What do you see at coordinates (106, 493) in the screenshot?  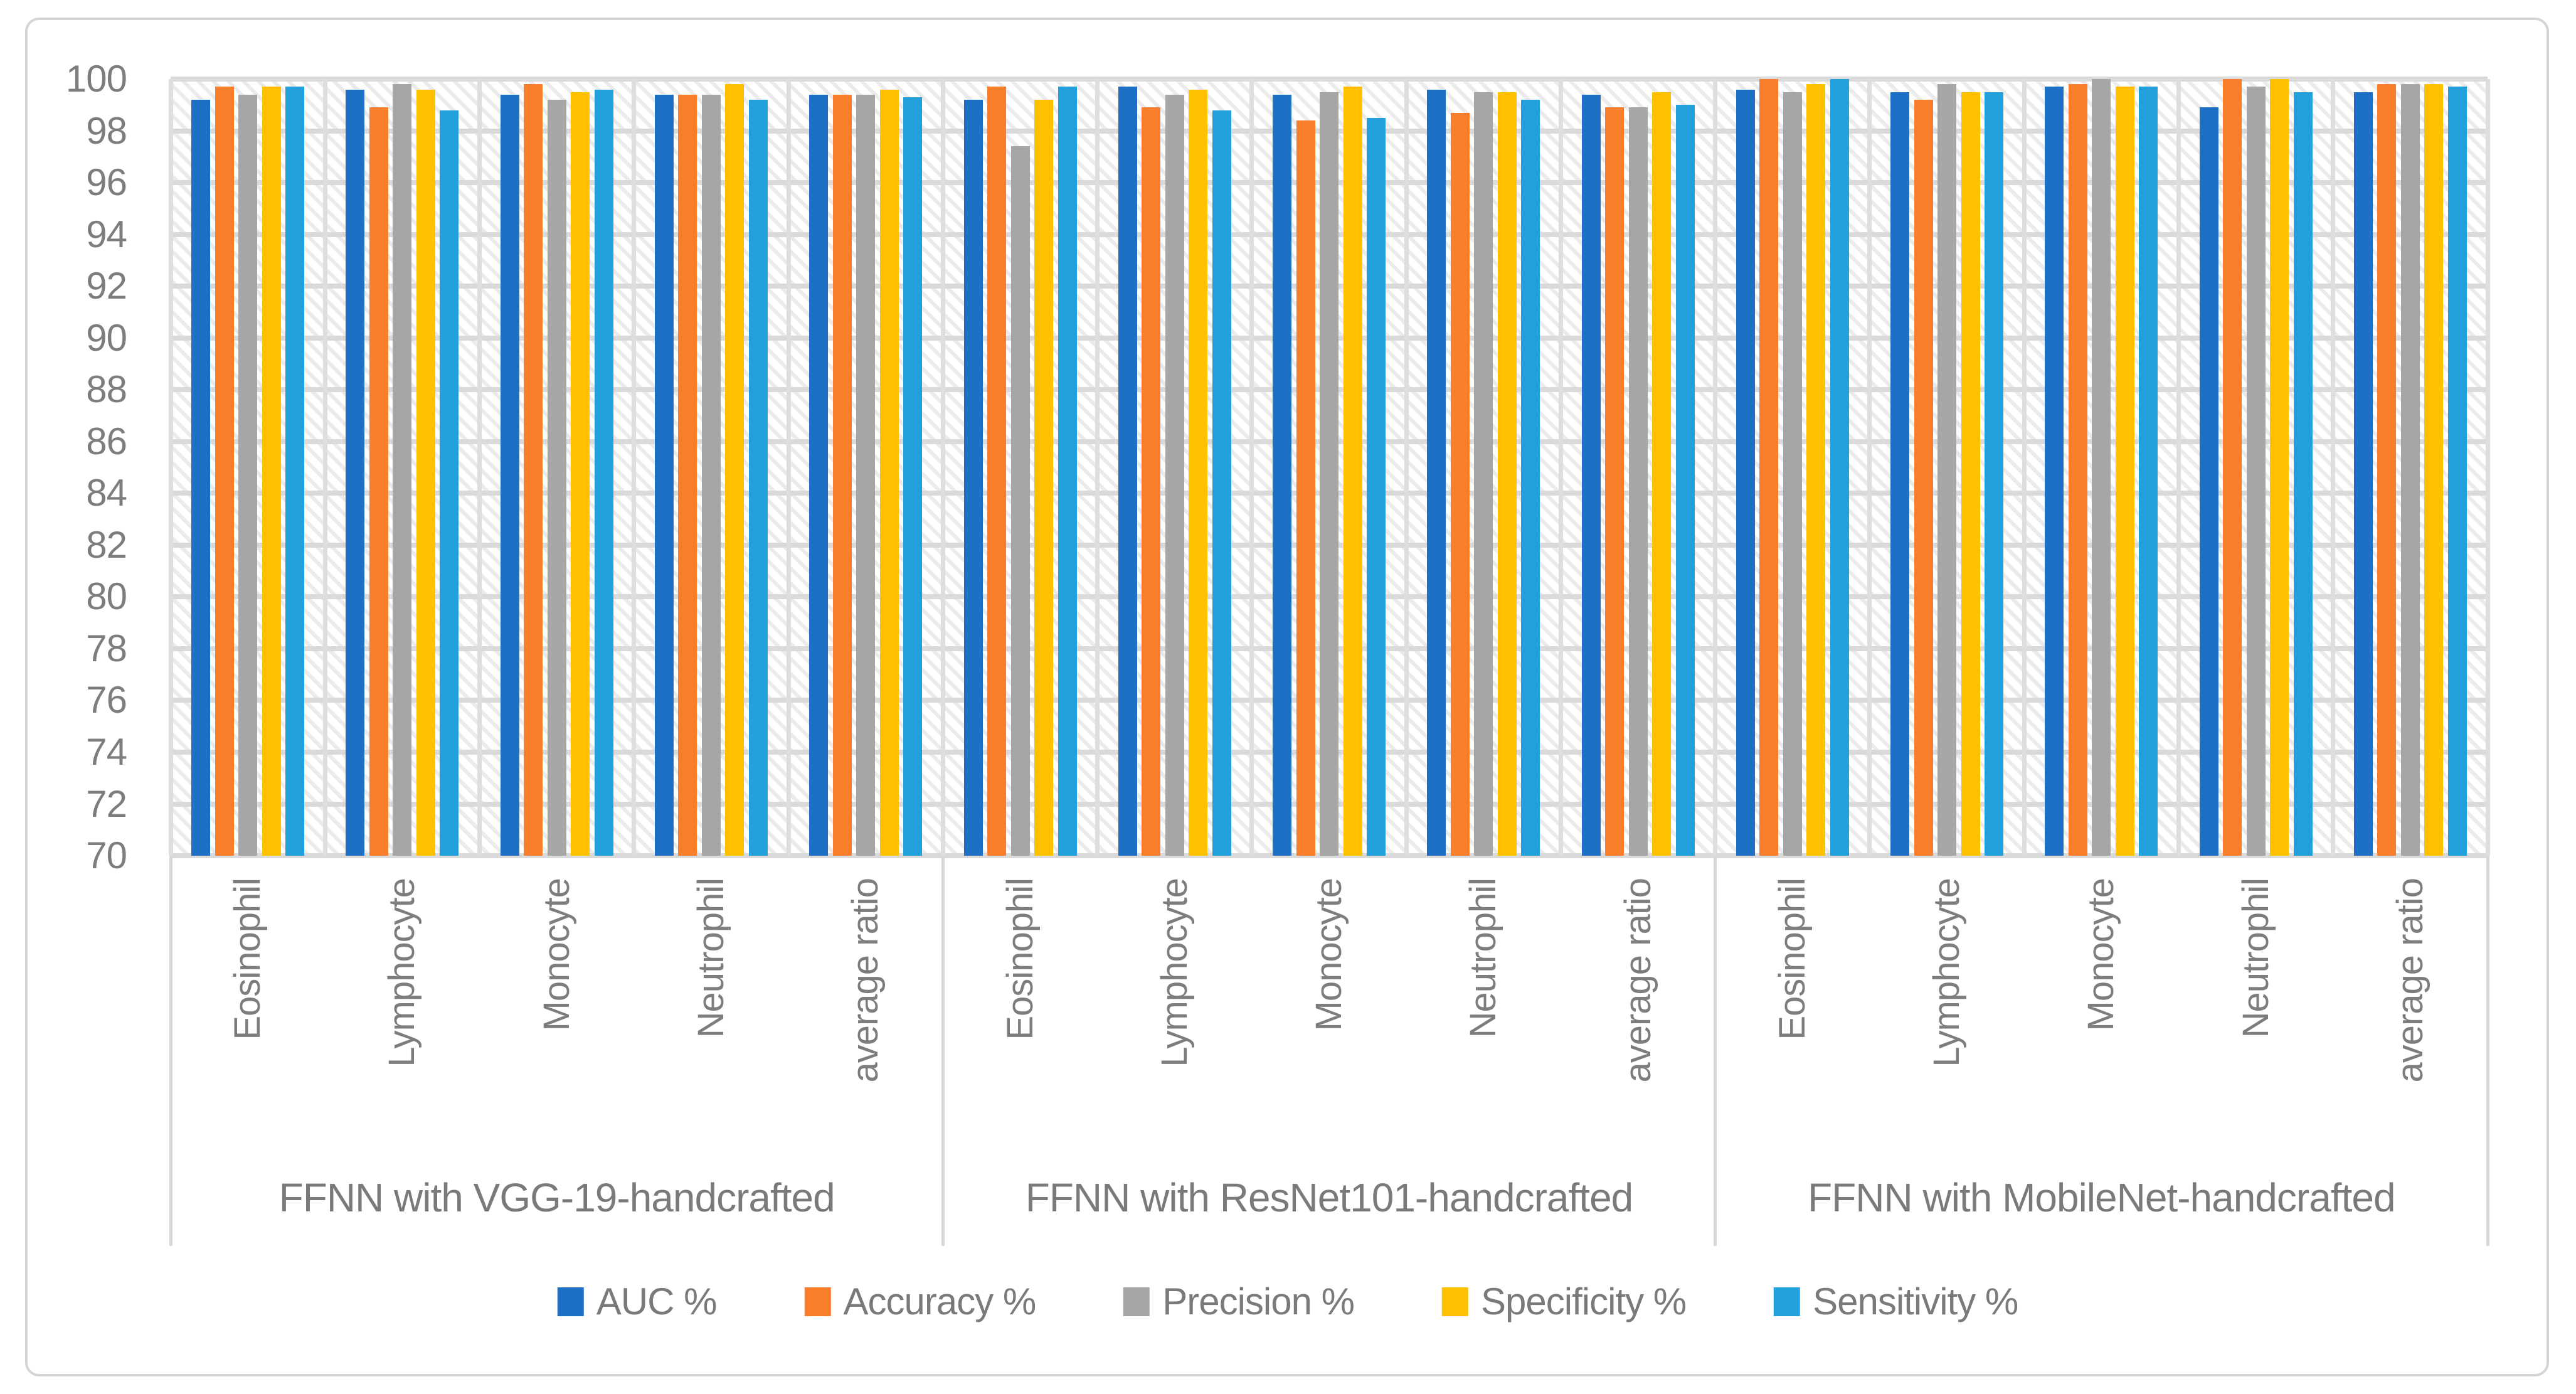 I see `y-tick-label: 84` at bounding box center [106, 493].